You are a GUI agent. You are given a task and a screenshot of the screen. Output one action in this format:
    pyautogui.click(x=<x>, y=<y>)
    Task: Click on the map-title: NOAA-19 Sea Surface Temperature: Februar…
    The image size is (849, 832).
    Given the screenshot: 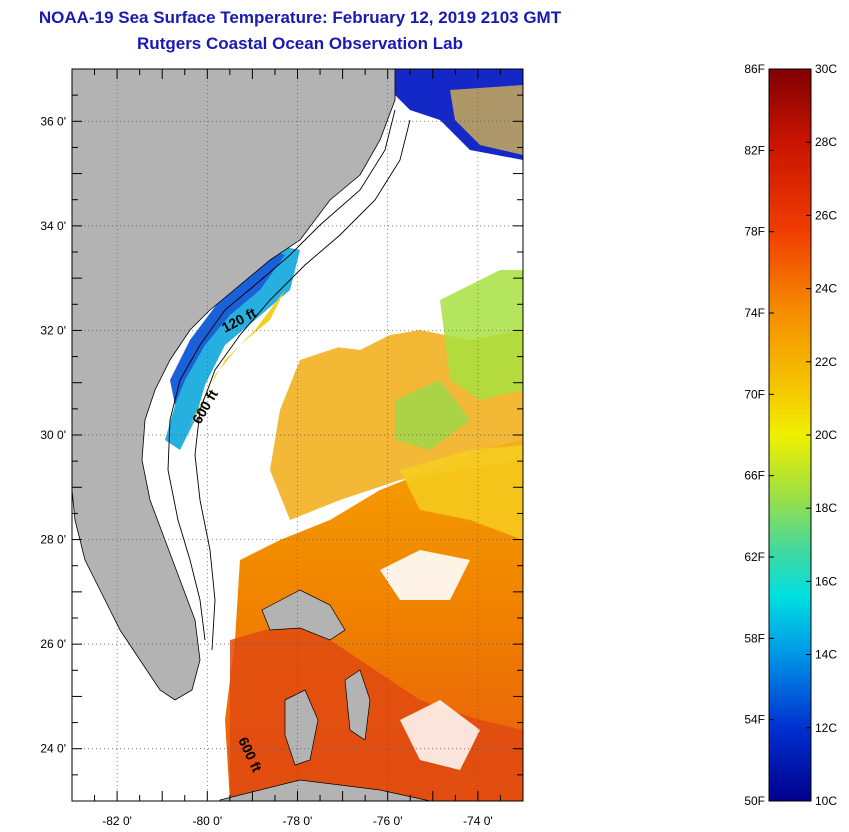 What is the action you would take?
    pyautogui.click(x=300, y=17)
    